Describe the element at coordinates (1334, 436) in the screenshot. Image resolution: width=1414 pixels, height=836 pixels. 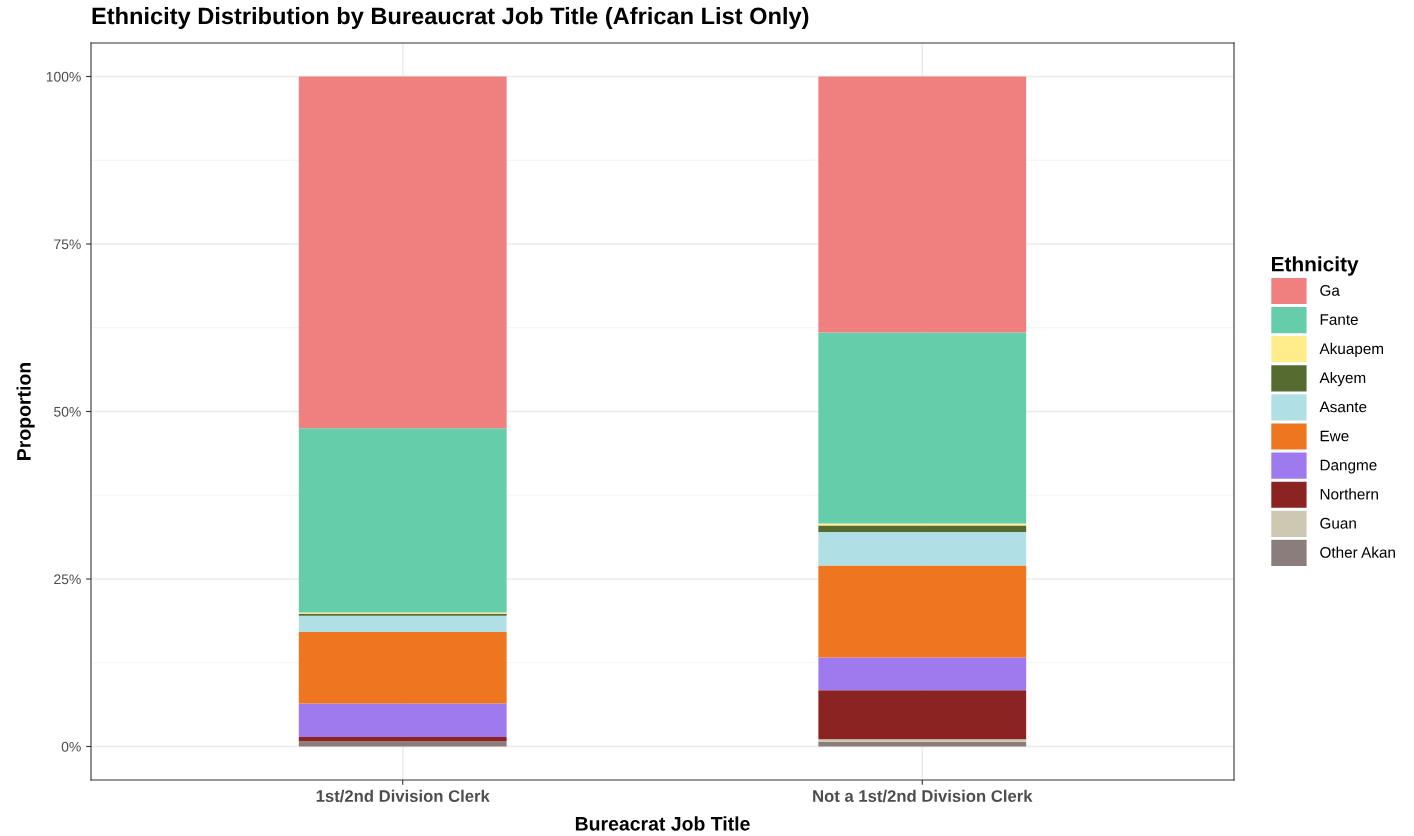
I see `legend-label: Ewe` at that location.